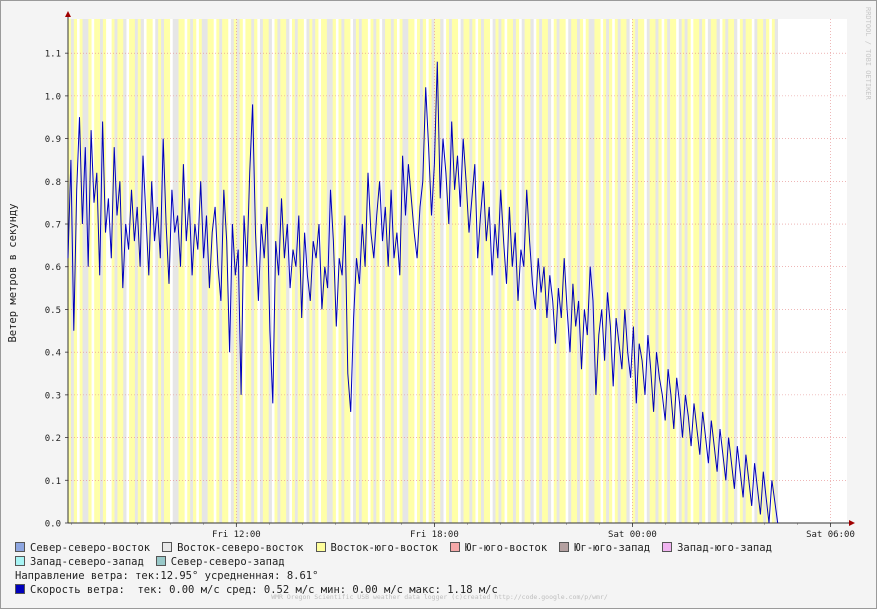 This screenshot has width=877, height=609. I want to click on legend-item: Восток-юго-восток, so click(377, 548).